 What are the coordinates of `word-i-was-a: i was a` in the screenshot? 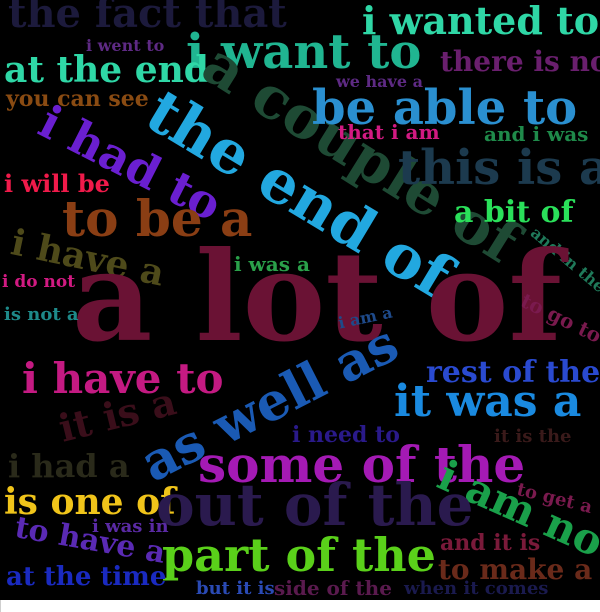 It's located at (272, 264).